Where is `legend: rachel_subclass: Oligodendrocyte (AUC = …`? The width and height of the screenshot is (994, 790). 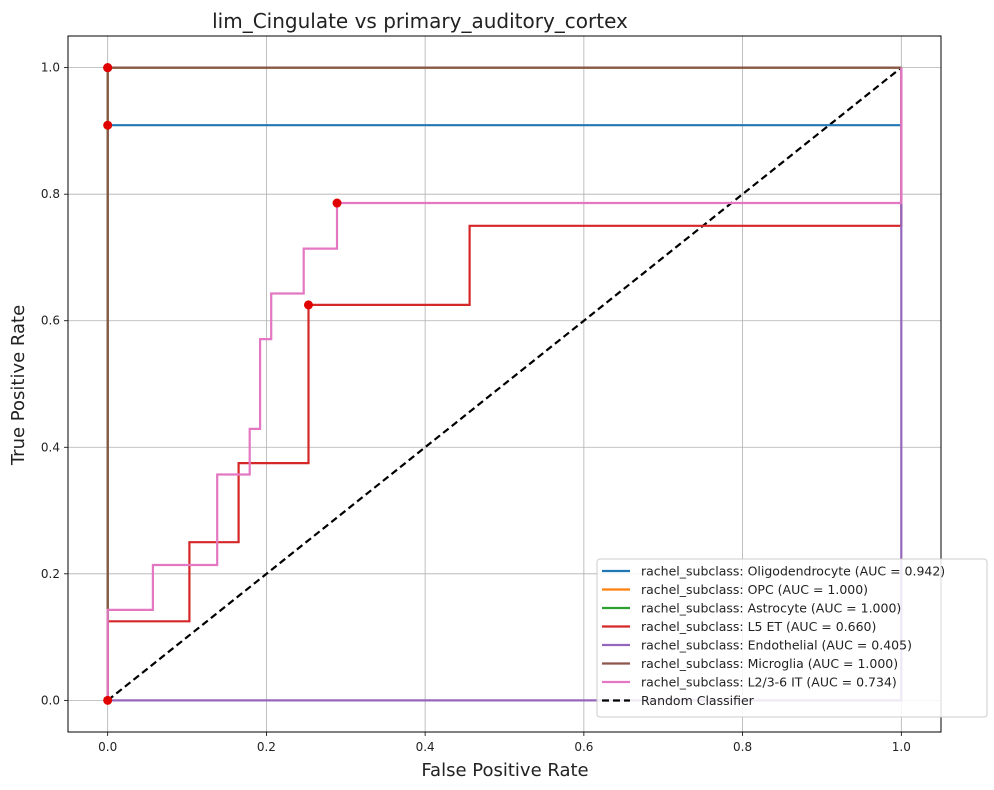 legend: rachel_subclass: Oligodendrocyte (AUC = … is located at coordinates (792, 638).